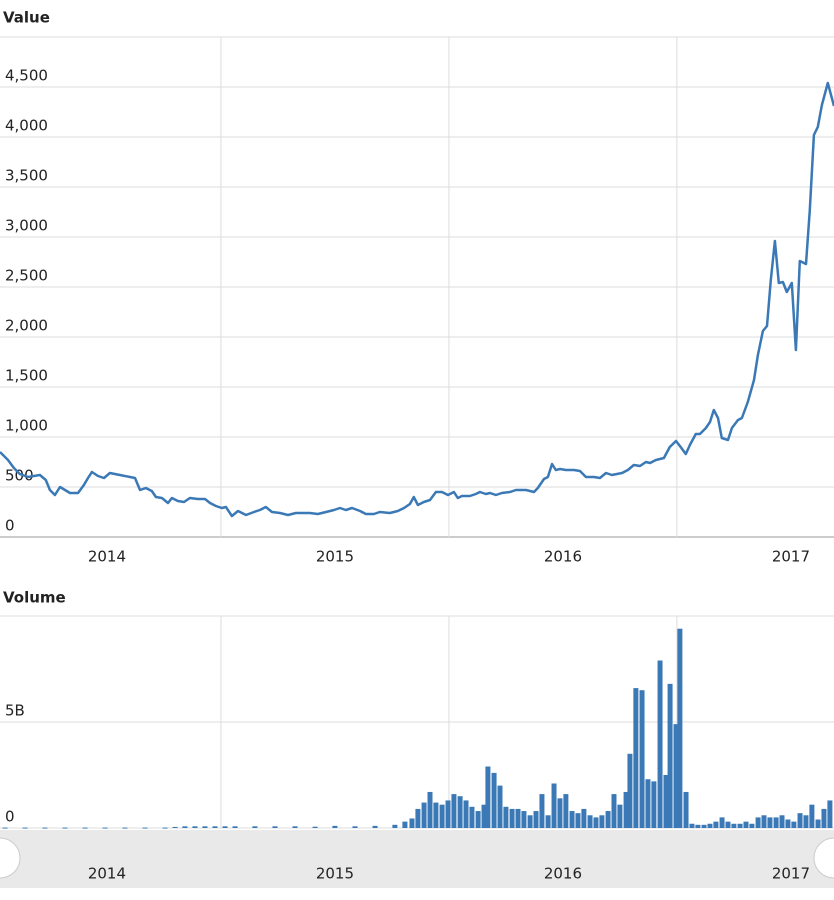 This screenshot has height=900, width=834. What do you see at coordinates (10, 858) in the screenshot?
I see `navigator-handle-left` at bounding box center [10, 858].